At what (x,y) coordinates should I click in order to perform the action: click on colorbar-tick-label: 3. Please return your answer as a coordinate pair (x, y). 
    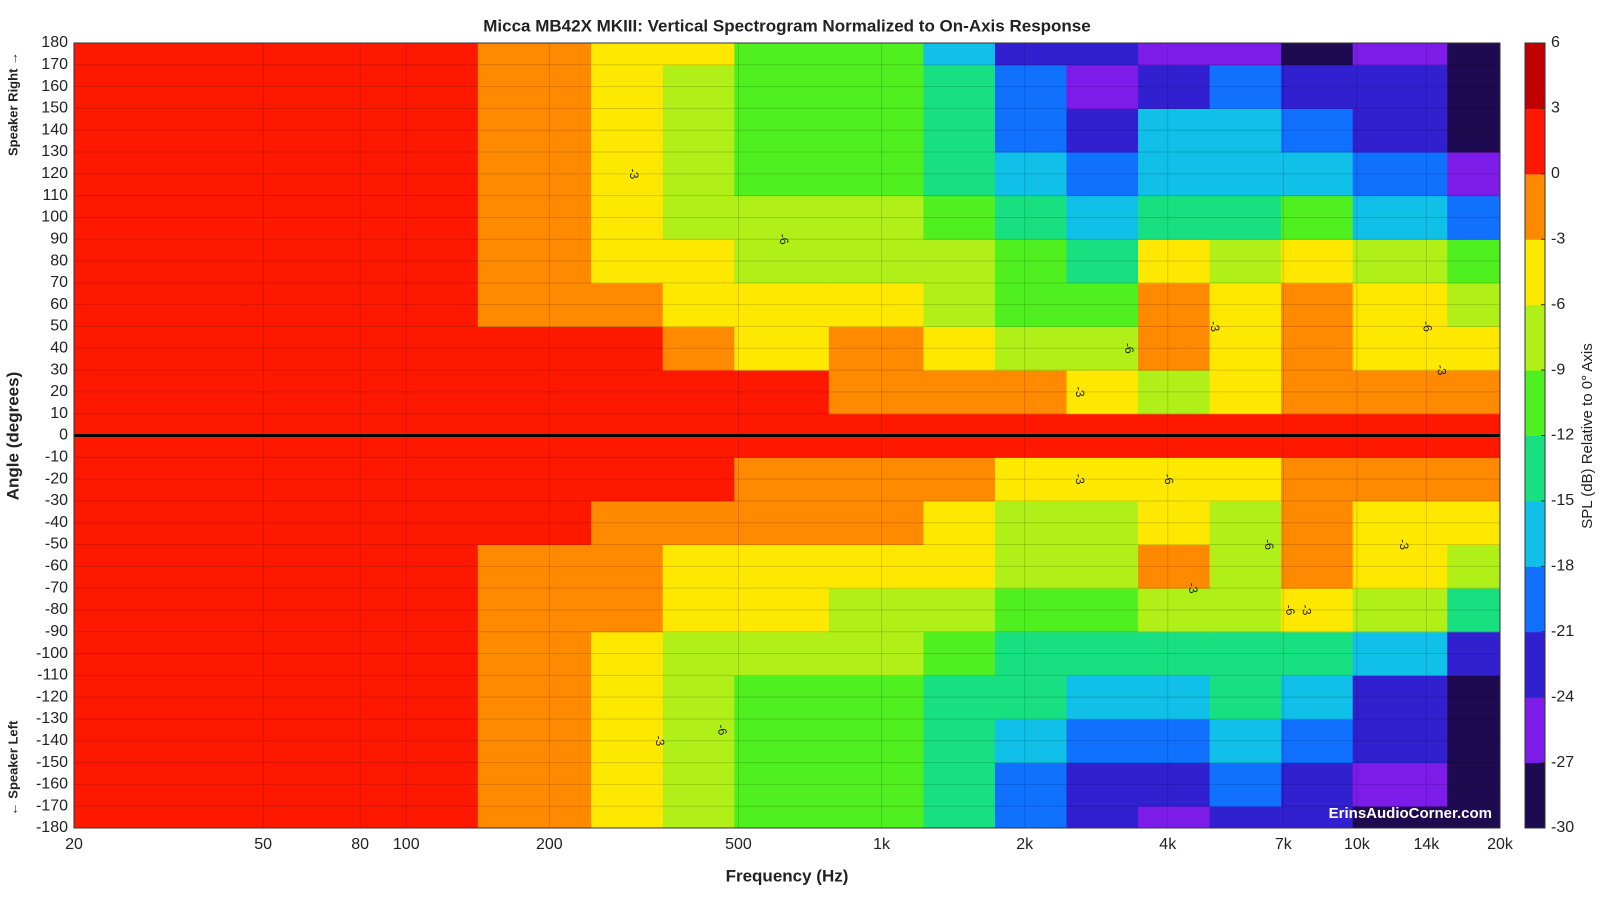
    Looking at the image, I should click on (1555, 108).